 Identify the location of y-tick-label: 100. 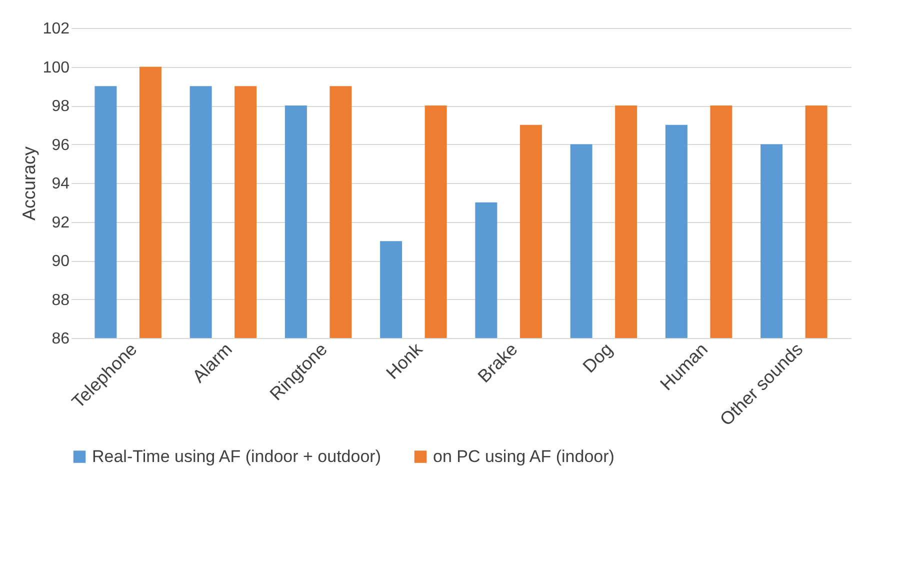
(56, 67).